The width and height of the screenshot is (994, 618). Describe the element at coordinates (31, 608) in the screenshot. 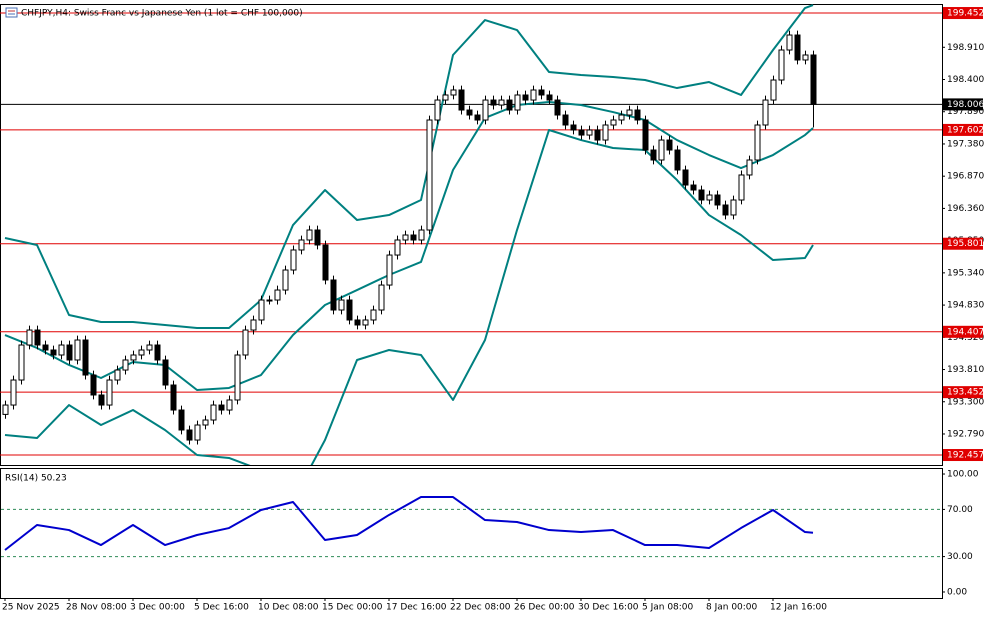

I see `x-tick-label: 25 Nov 2025` at that location.